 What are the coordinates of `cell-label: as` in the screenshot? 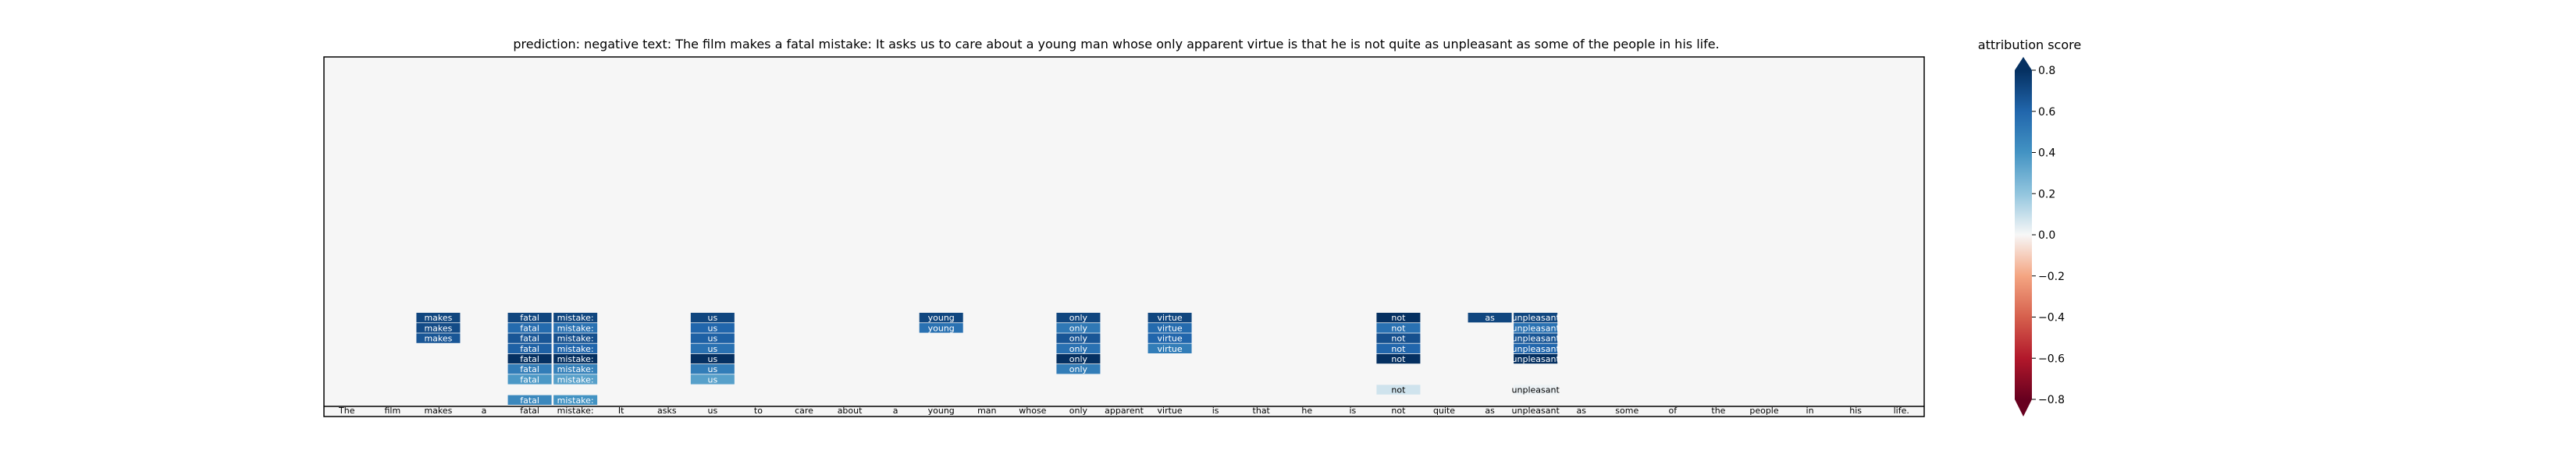 It's located at (1490, 318).